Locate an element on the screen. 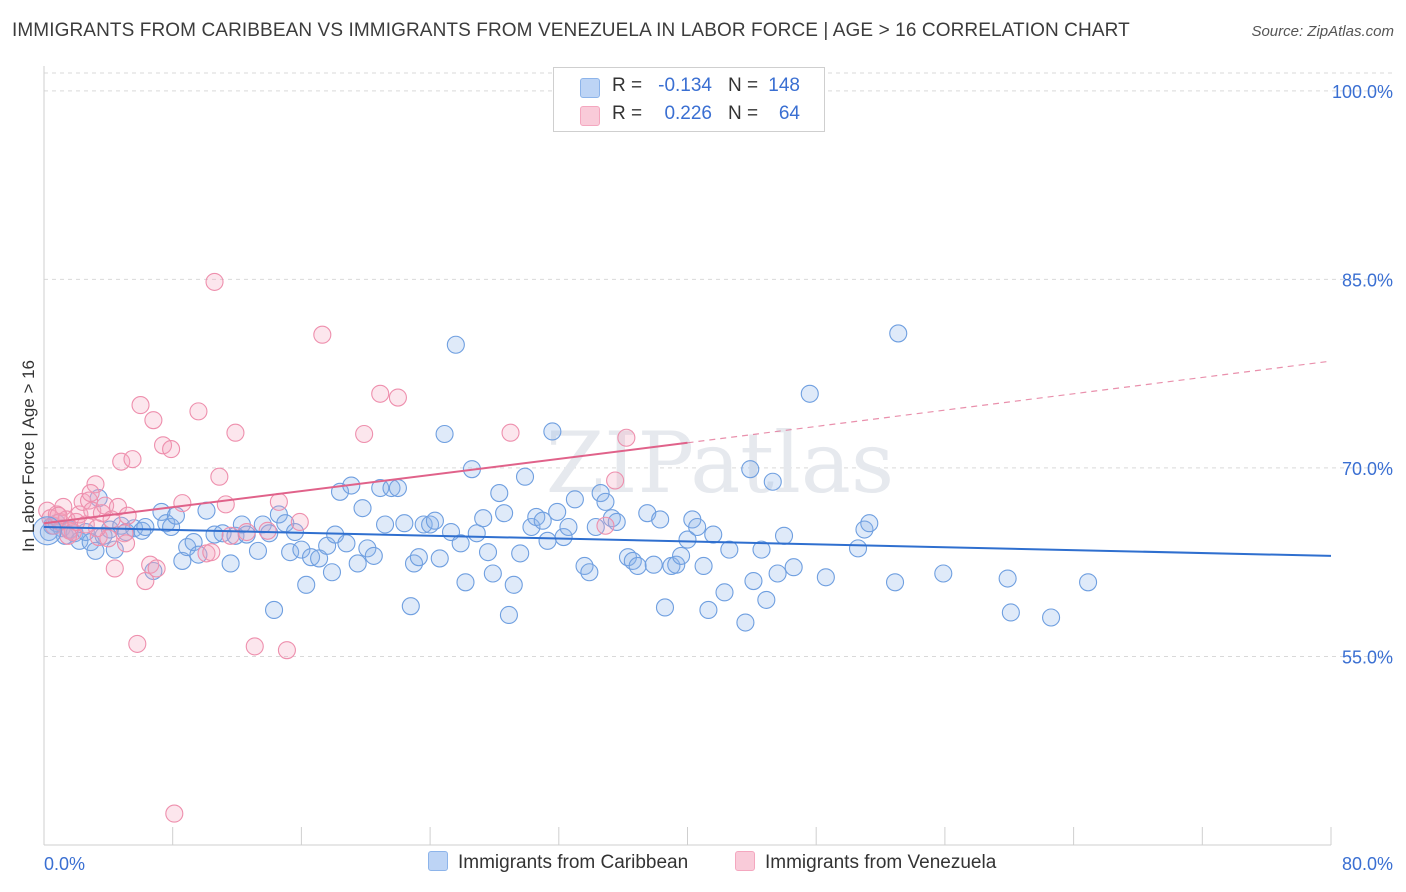 The image size is (1406, 892). legend-item-caribbean: Immigrants from Caribbean is located at coordinates (558, 862).